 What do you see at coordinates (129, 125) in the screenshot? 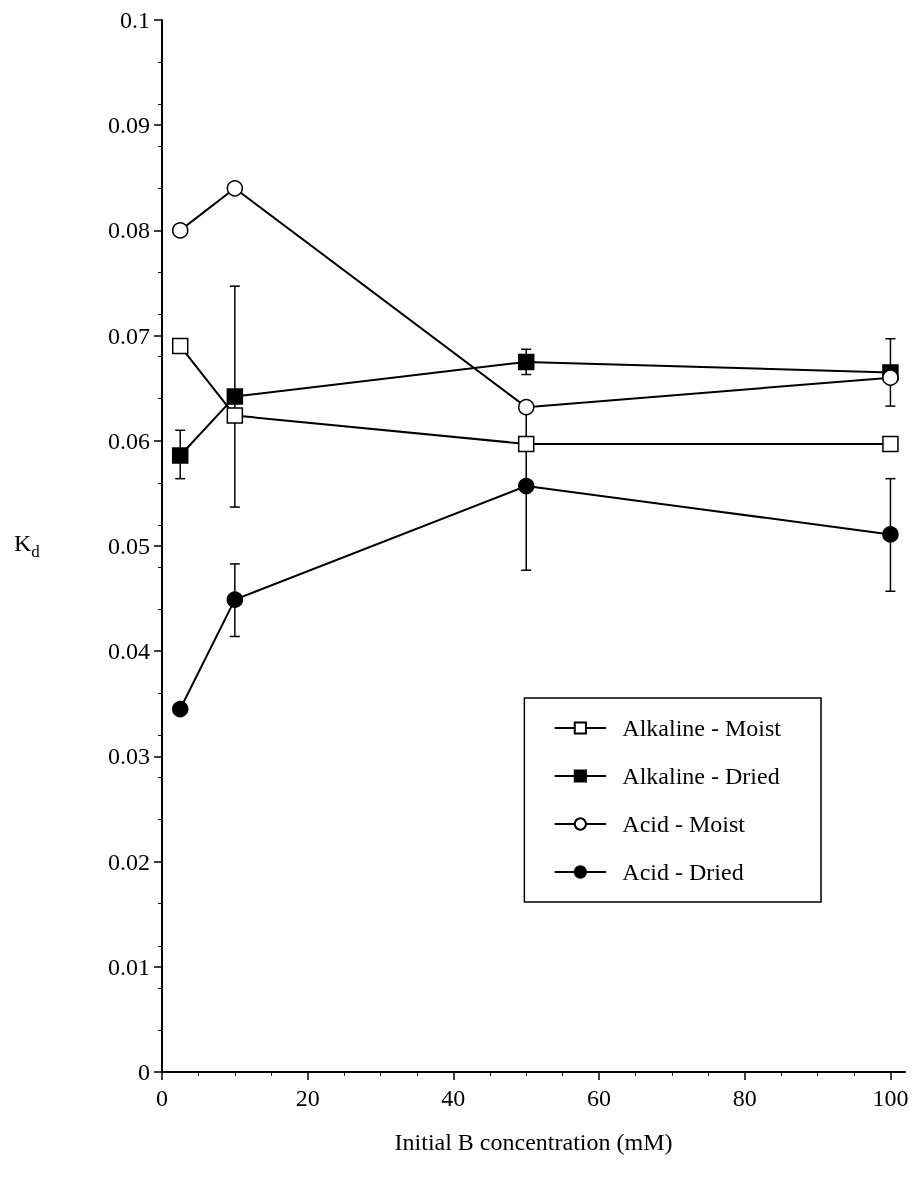
I see `y-tick-label: 0.09` at bounding box center [129, 125].